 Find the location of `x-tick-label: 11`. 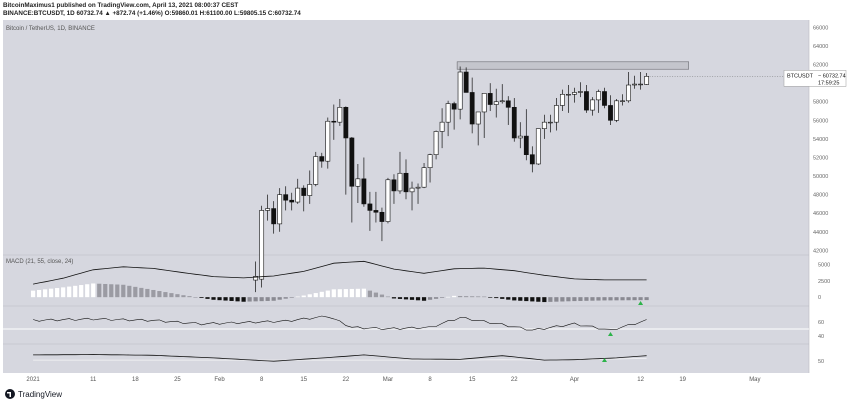

x-tick-label: 11 is located at coordinates (93, 380).